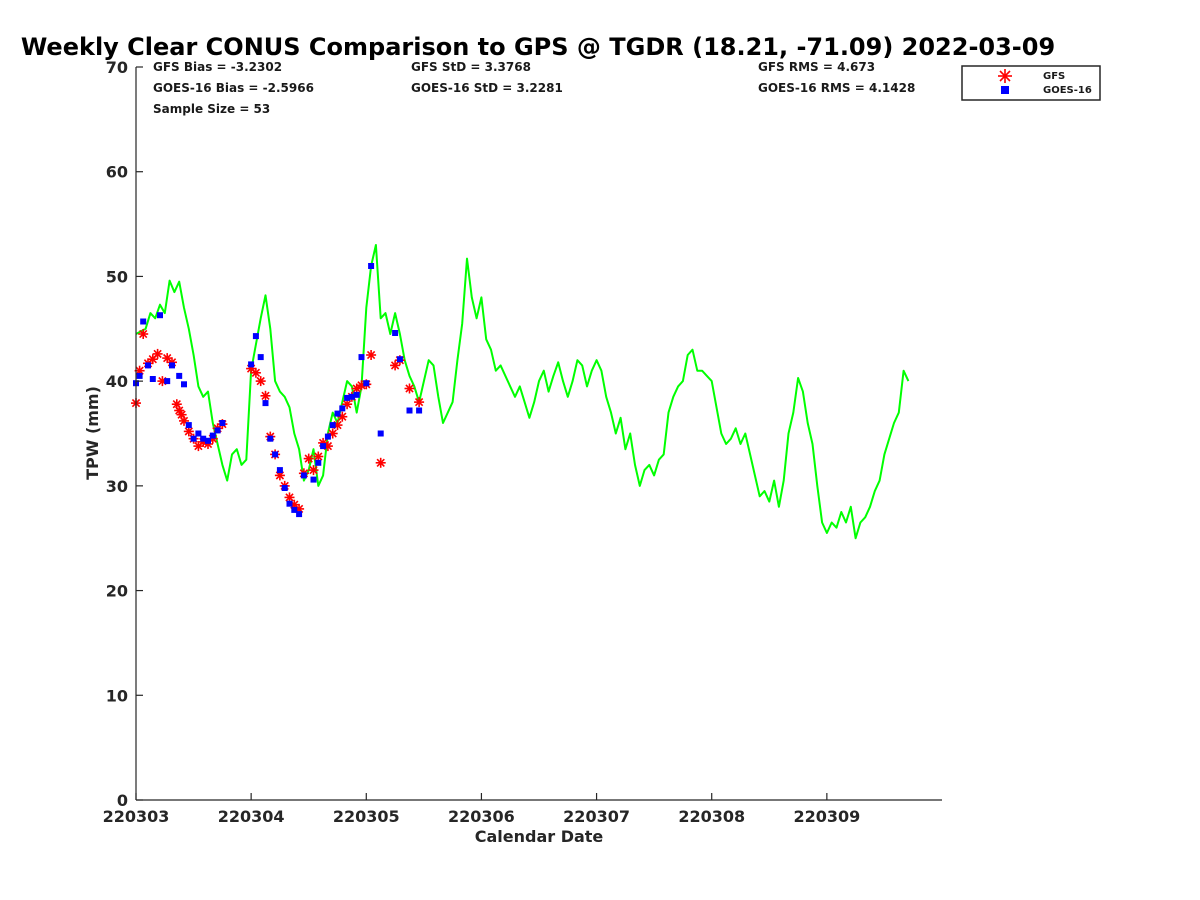 The image size is (1200, 900). Describe the element at coordinates (117, 695) in the screenshot. I see `y-tick-label: 10` at that location.